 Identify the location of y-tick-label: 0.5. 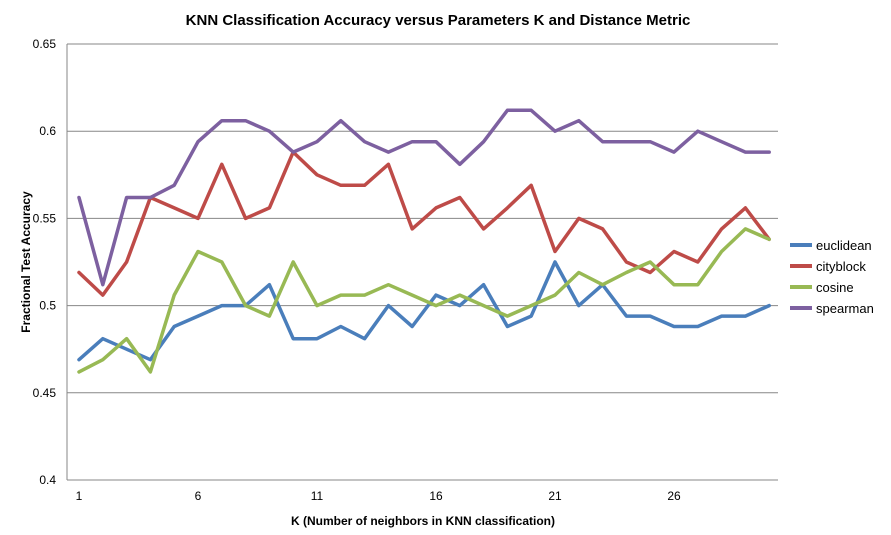
(47, 306).